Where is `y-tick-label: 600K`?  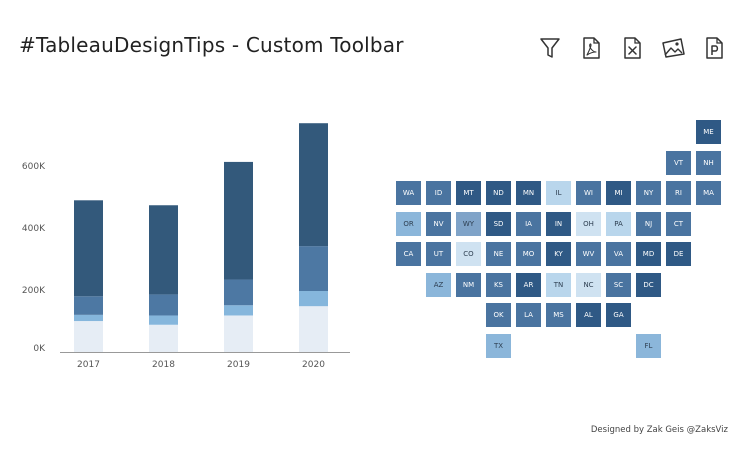
y-tick-label: 600K is located at coordinates (34, 167).